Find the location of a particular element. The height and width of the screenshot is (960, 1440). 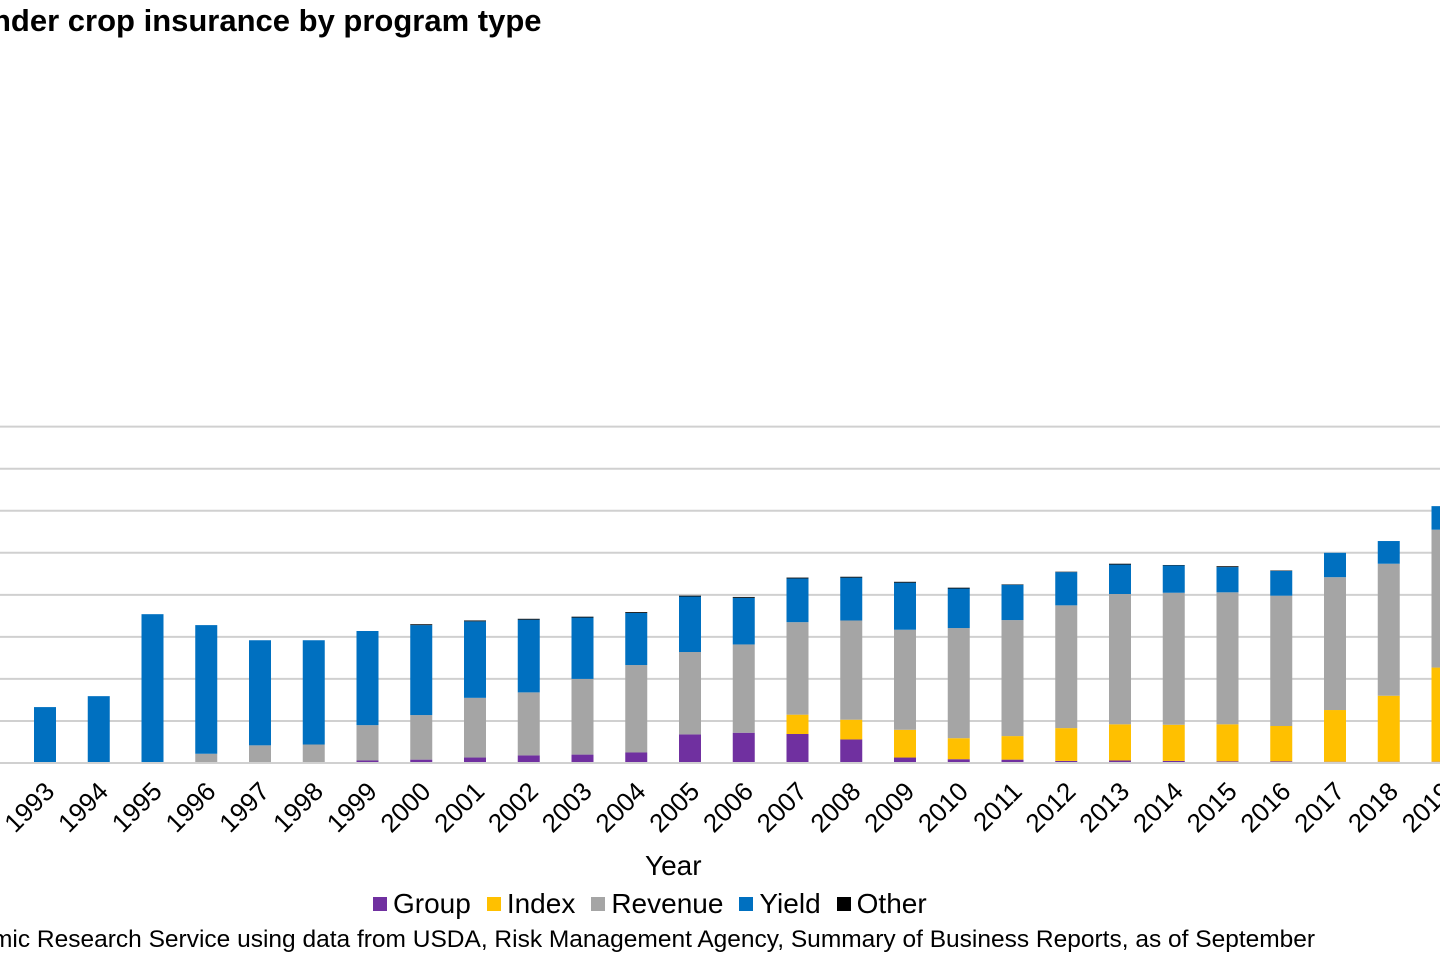

bar-revenue-1996 is located at coordinates (206, 758).